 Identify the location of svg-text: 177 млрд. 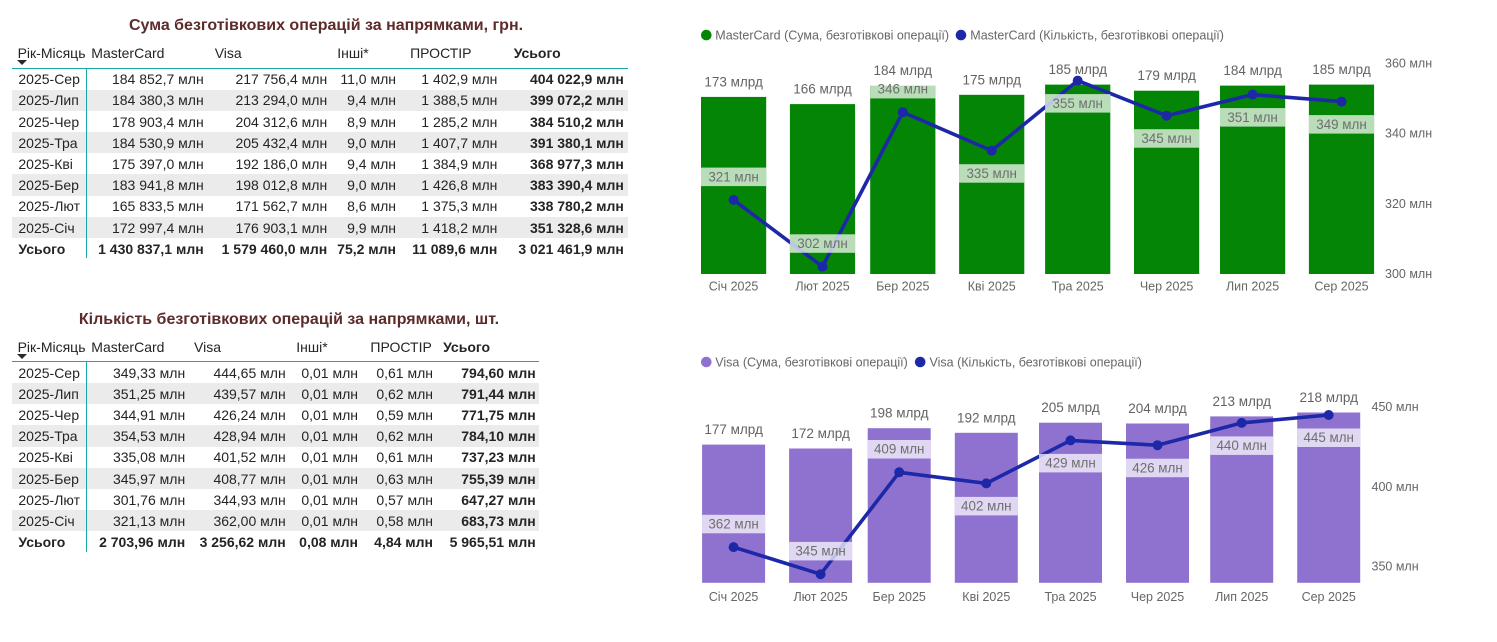
(733, 429).